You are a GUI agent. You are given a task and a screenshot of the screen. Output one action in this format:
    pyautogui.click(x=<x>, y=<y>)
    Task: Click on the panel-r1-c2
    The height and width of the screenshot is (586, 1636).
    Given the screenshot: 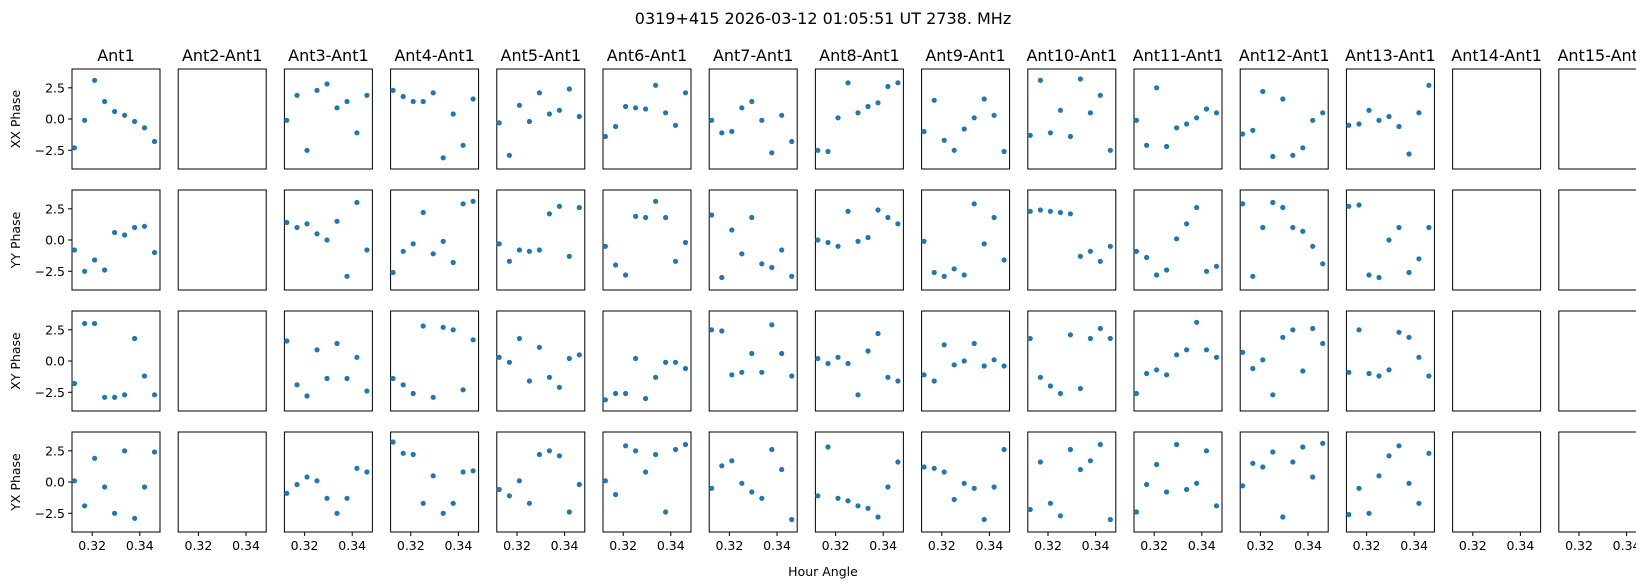 What is the action you would take?
    pyautogui.click(x=222, y=119)
    